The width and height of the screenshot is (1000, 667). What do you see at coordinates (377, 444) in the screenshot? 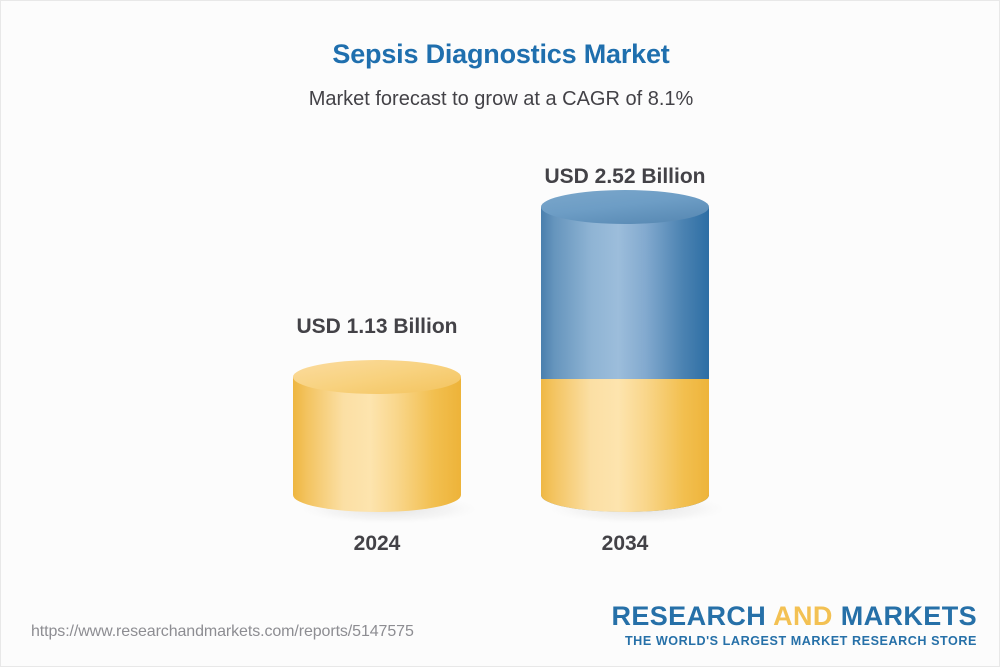
I see `bar-body-2024` at bounding box center [377, 444].